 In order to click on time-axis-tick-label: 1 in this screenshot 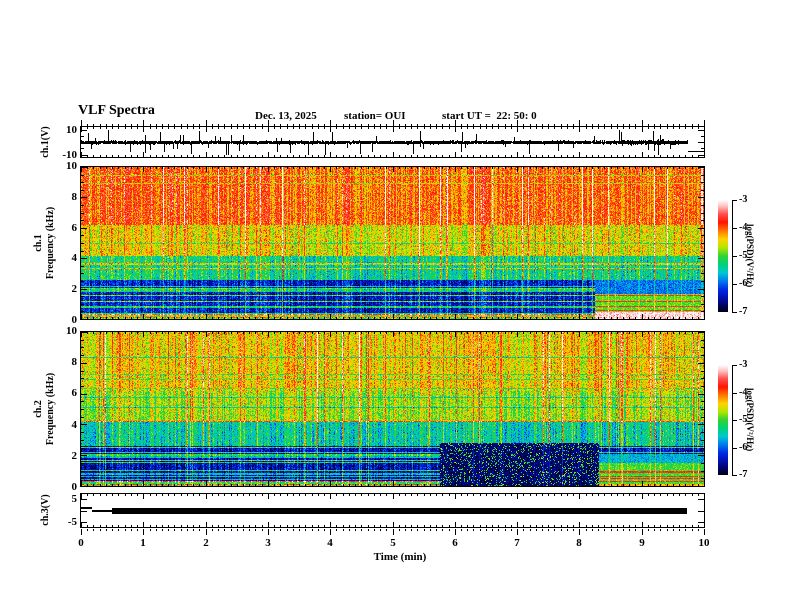, I will do `click(143, 543)`.